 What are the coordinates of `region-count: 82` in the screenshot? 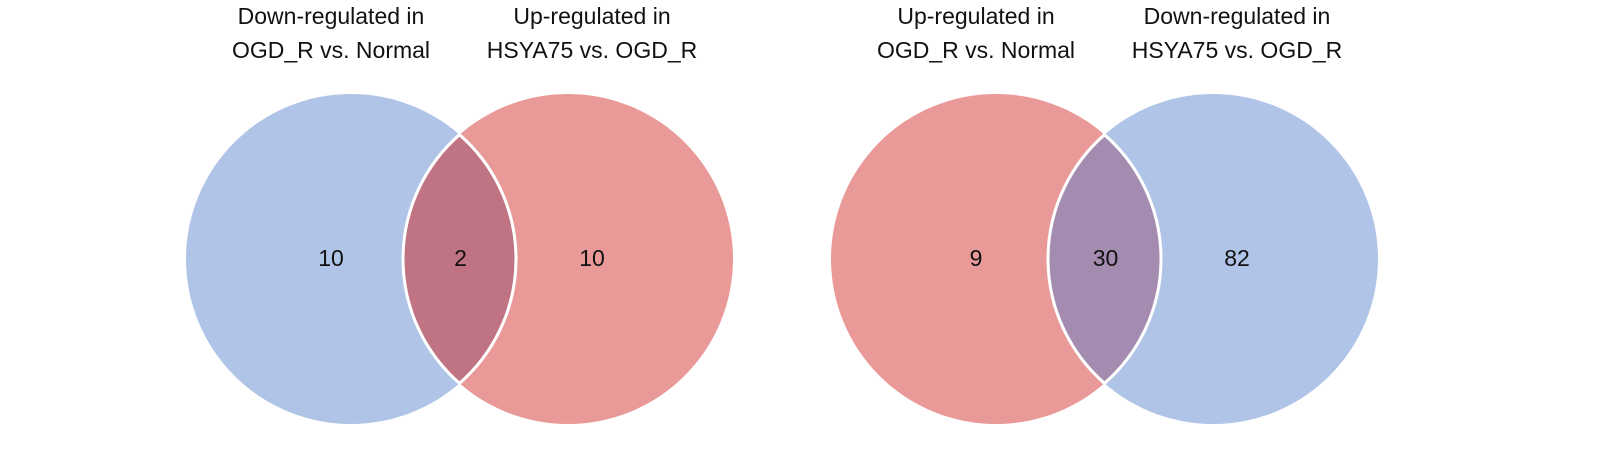 It's located at (1237, 258).